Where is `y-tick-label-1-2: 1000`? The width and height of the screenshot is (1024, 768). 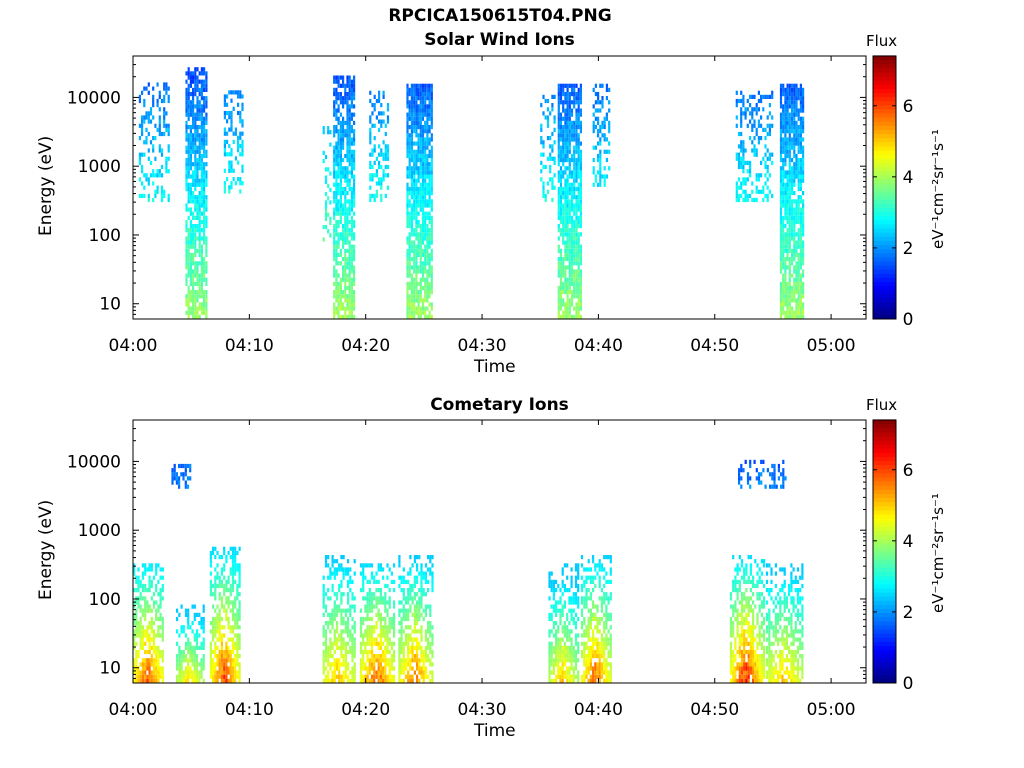
y-tick-label-1-2: 1000 is located at coordinates (99, 531).